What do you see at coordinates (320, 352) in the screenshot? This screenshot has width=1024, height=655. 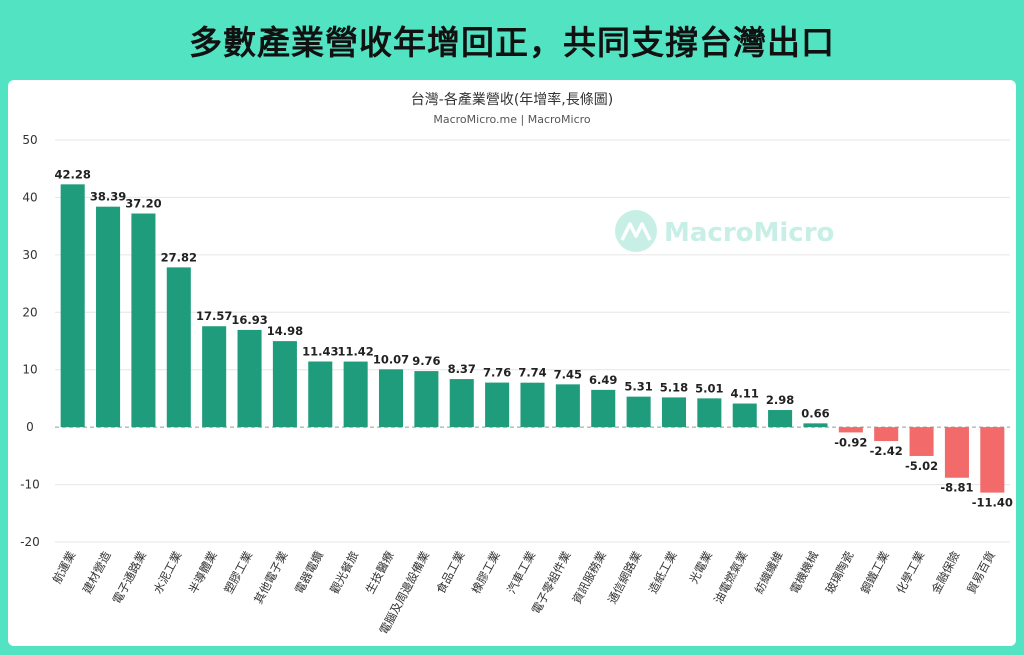 I see `bar-value-label: 11.43` at bounding box center [320, 352].